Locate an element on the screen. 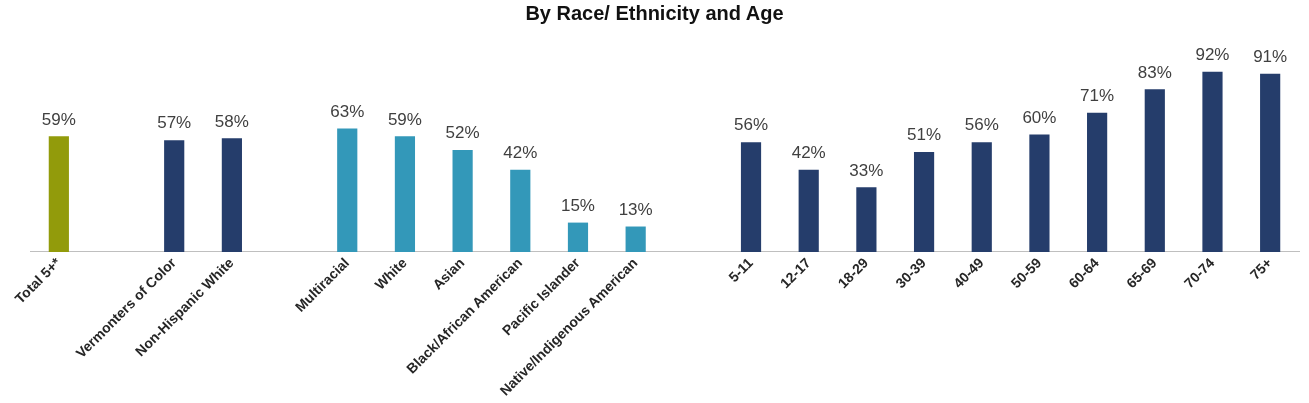 Image resolution: width=1309 pixels, height=403 pixels. data-label: 91% is located at coordinates (1270, 56).